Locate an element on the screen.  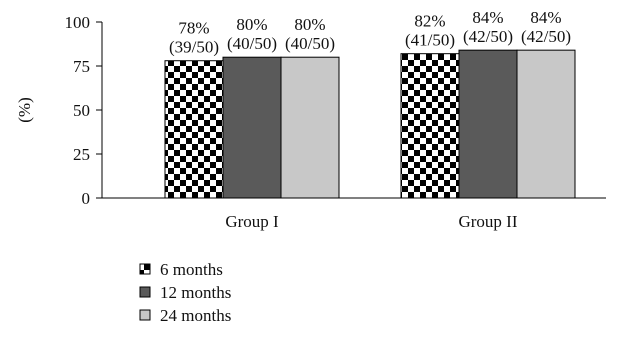
legend: 6 months 12 months 24 months is located at coordinates (185, 292).